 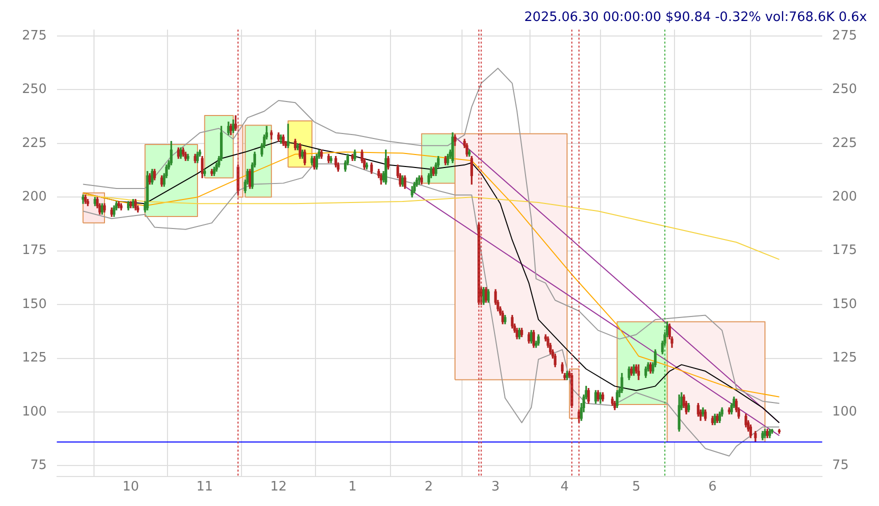 What do you see at coordinates (278, 487) in the screenshot?
I see `x-tick-label: 12` at bounding box center [278, 487].